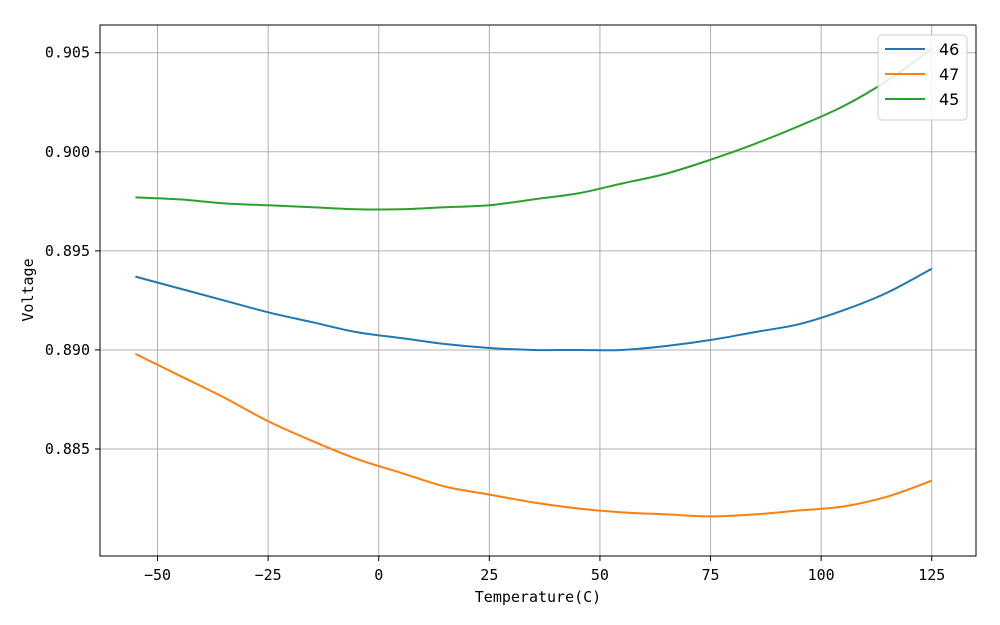 This screenshot has width=1000, height=625. I want to click on y-tick-label: 0.905, so click(67, 53).